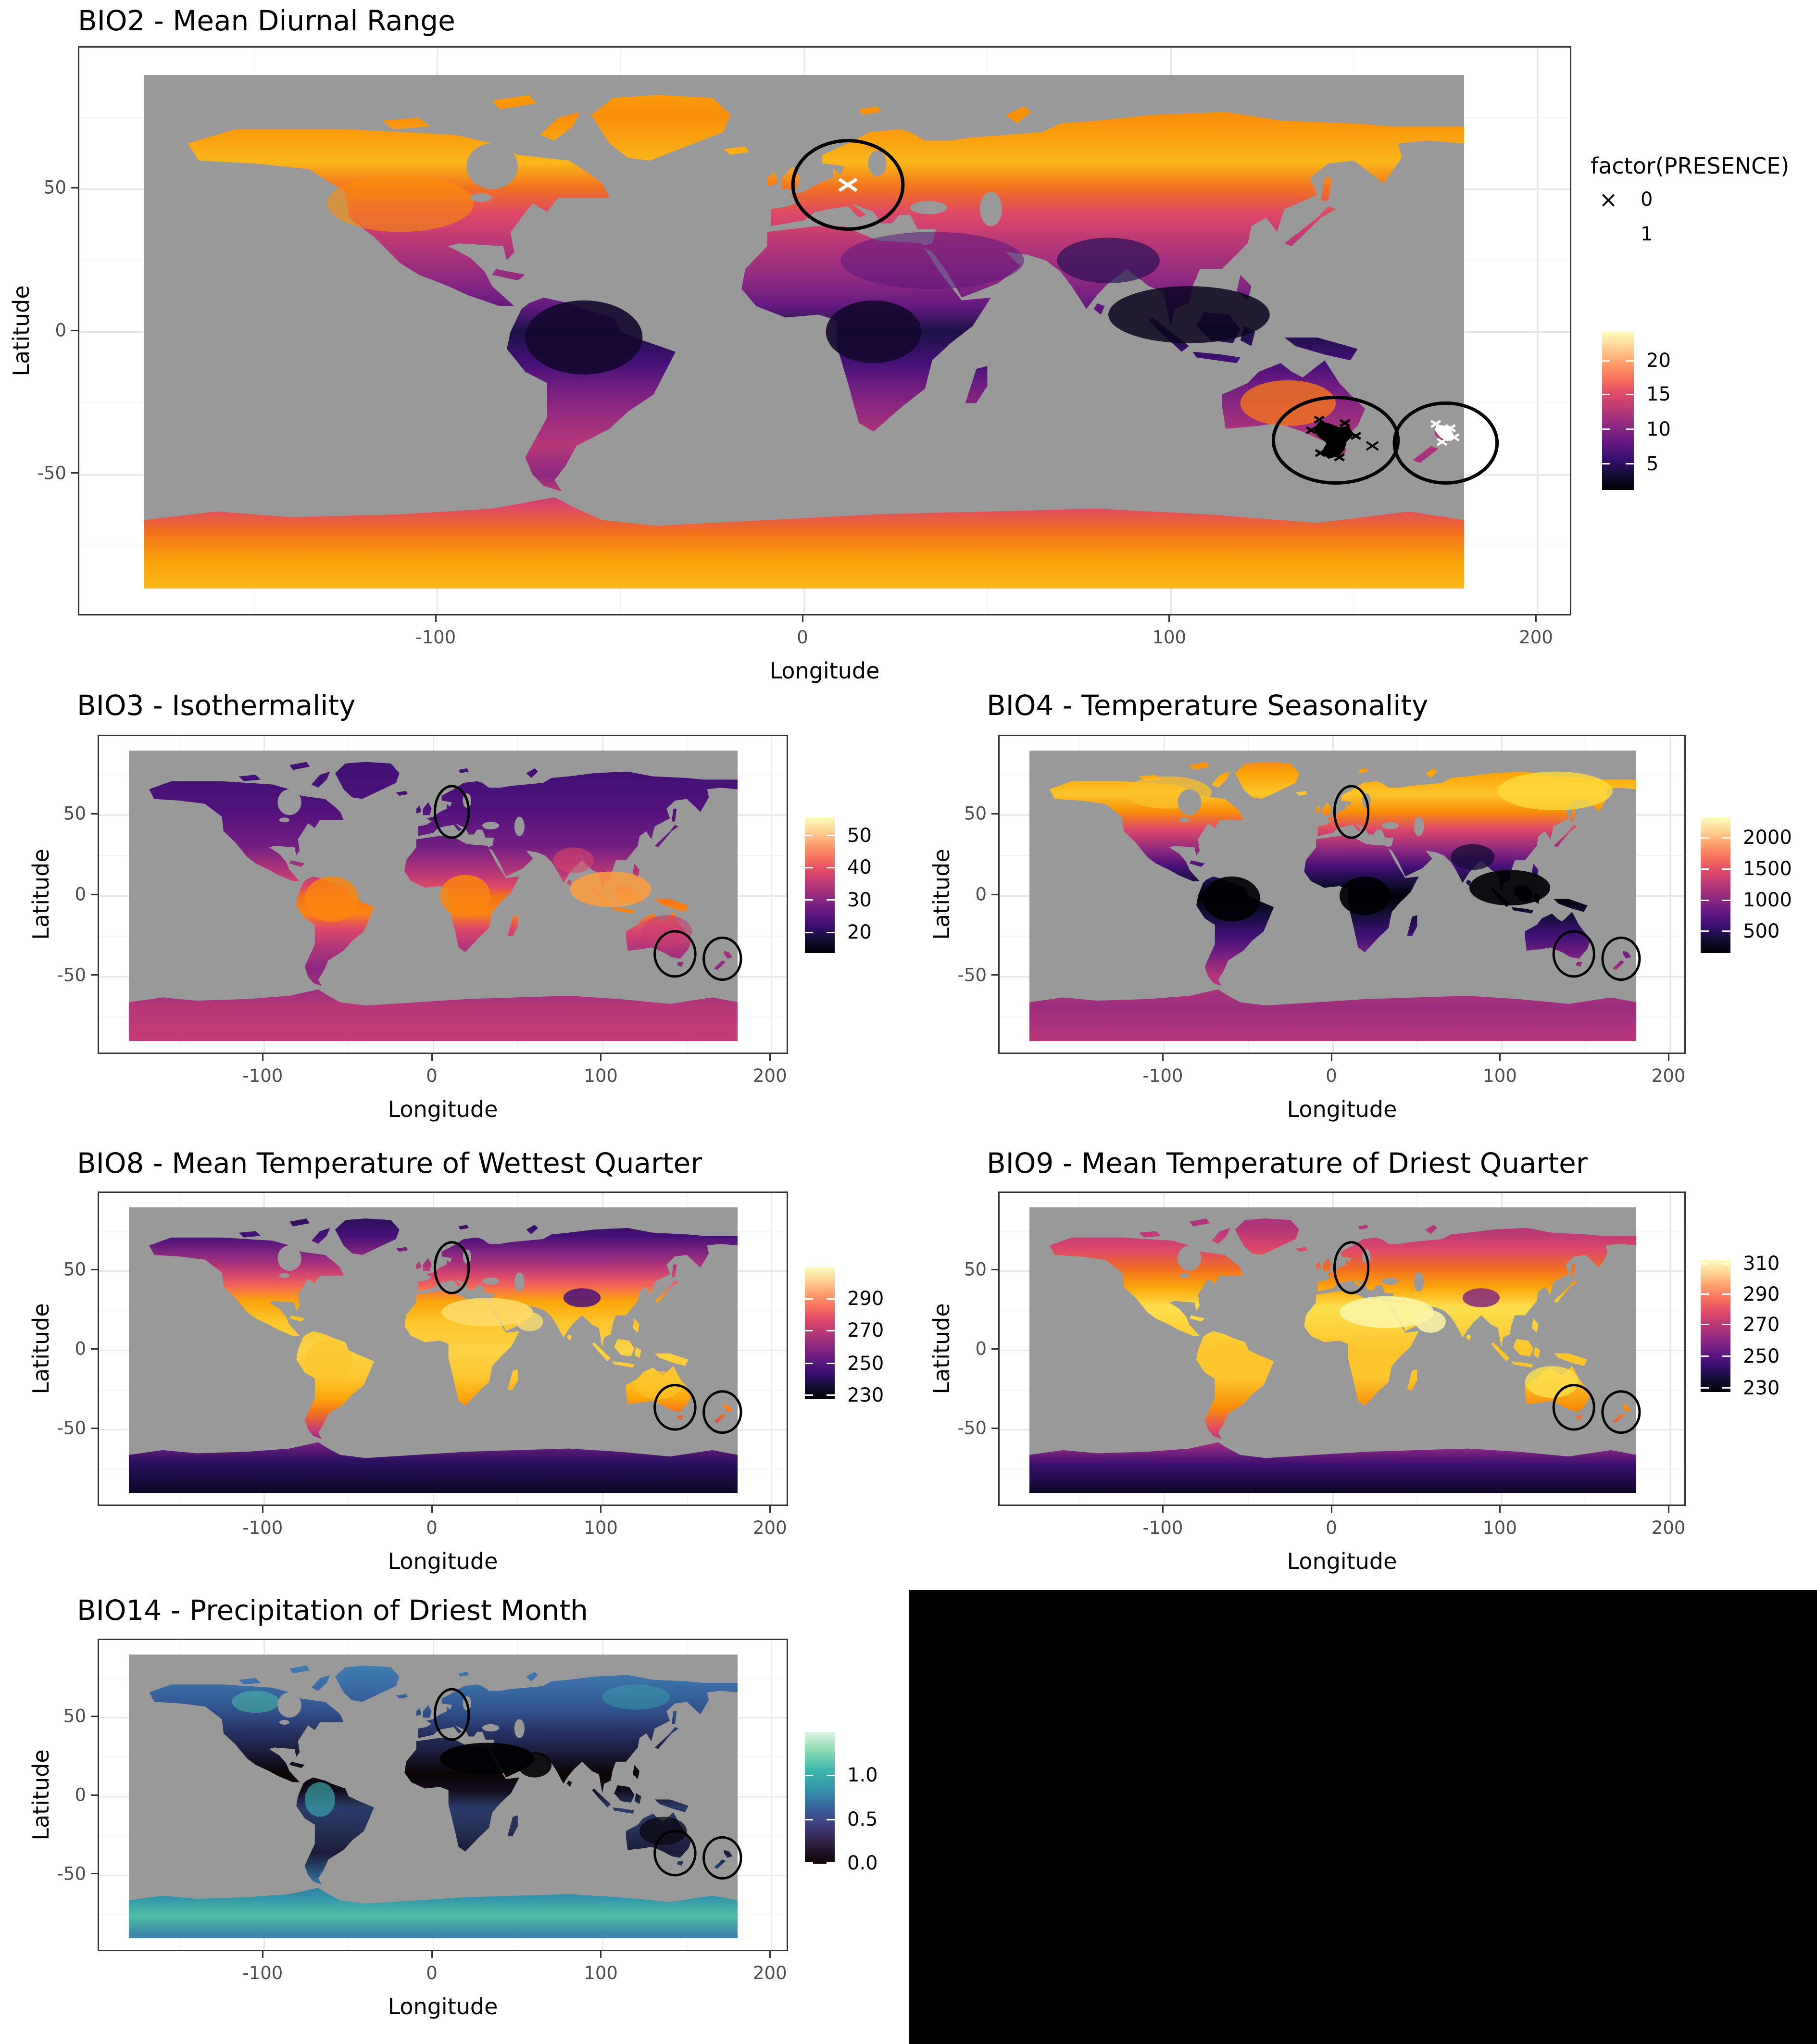 The image size is (1817, 2044). What do you see at coordinates (1652, 463) in the screenshot?
I see `colorbar-tick-label: 5` at bounding box center [1652, 463].